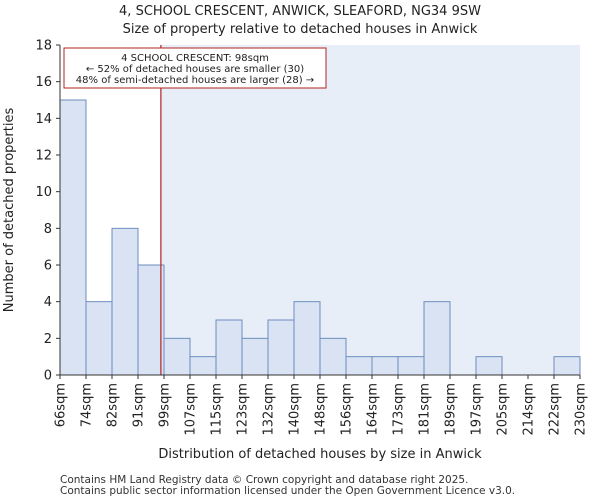 The height and width of the screenshot is (500, 600). What do you see at coordinates (529, 409) in the screenshot?
I see `x-tick-label-214sqm: 214sqm` at bounding box center [529, 409].